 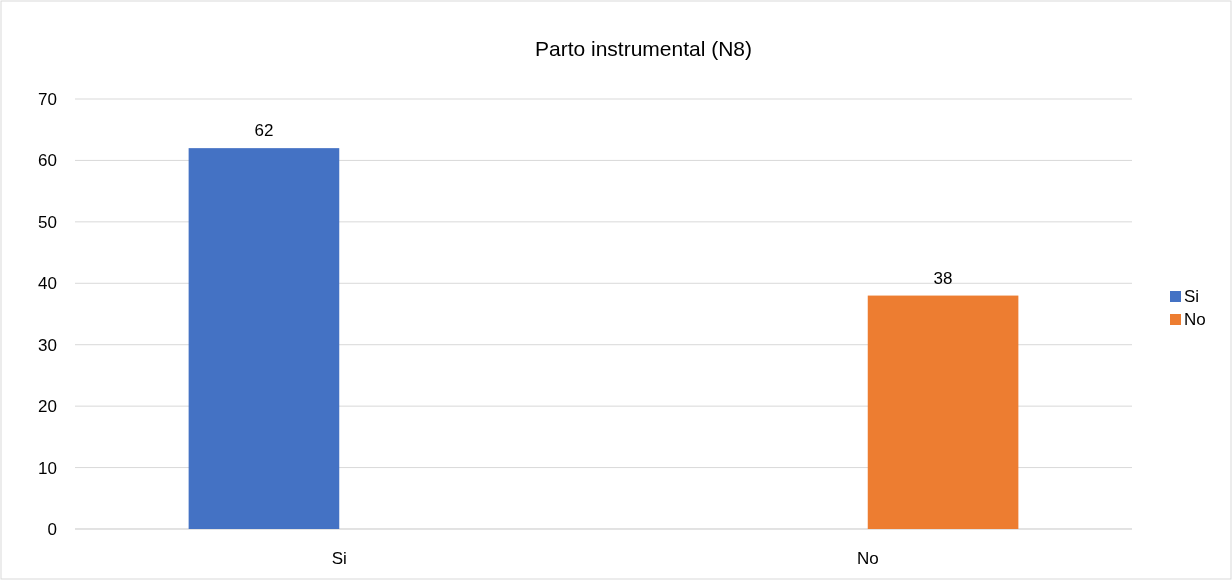 I want to click on y-tick-label: 0, so click(x=52, y=529).